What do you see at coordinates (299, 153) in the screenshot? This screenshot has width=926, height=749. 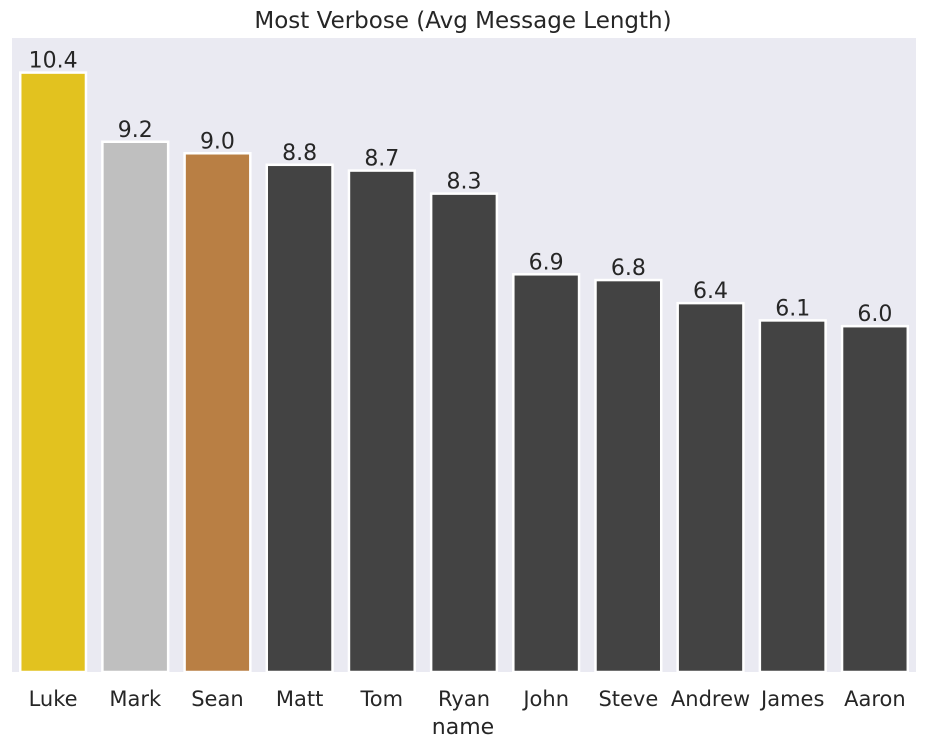 I see `bar-value-label-matt: 8.8` at bounding box center [299, 153].